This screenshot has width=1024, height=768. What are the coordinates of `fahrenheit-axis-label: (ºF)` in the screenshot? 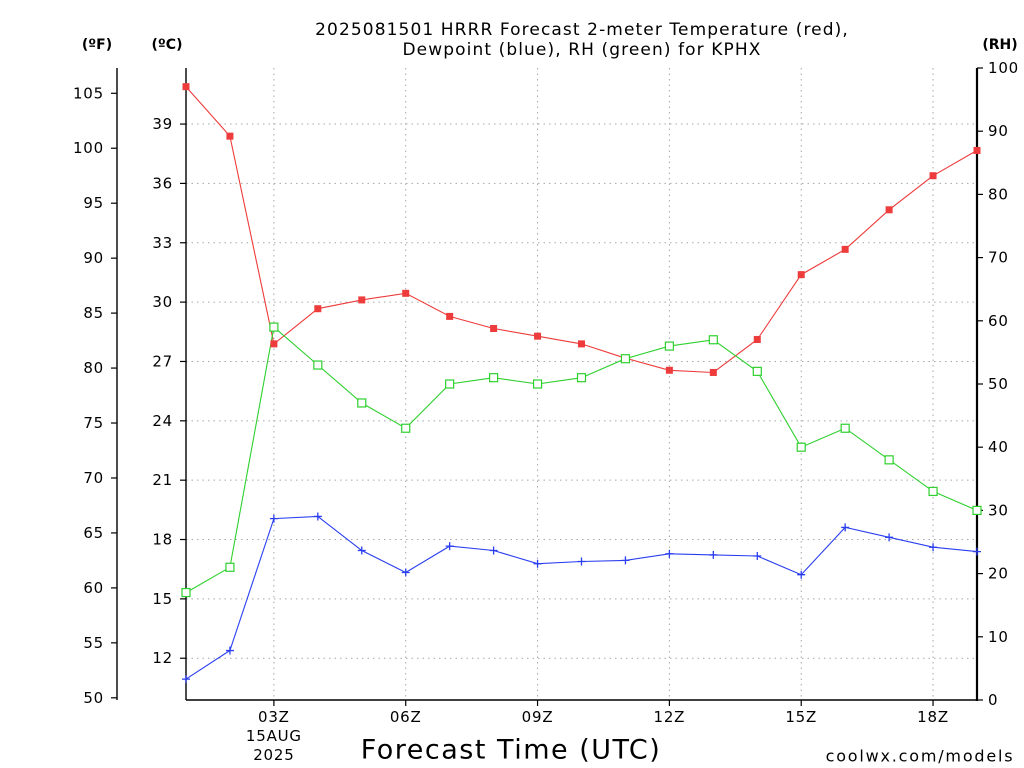 It's located at (97, 45).